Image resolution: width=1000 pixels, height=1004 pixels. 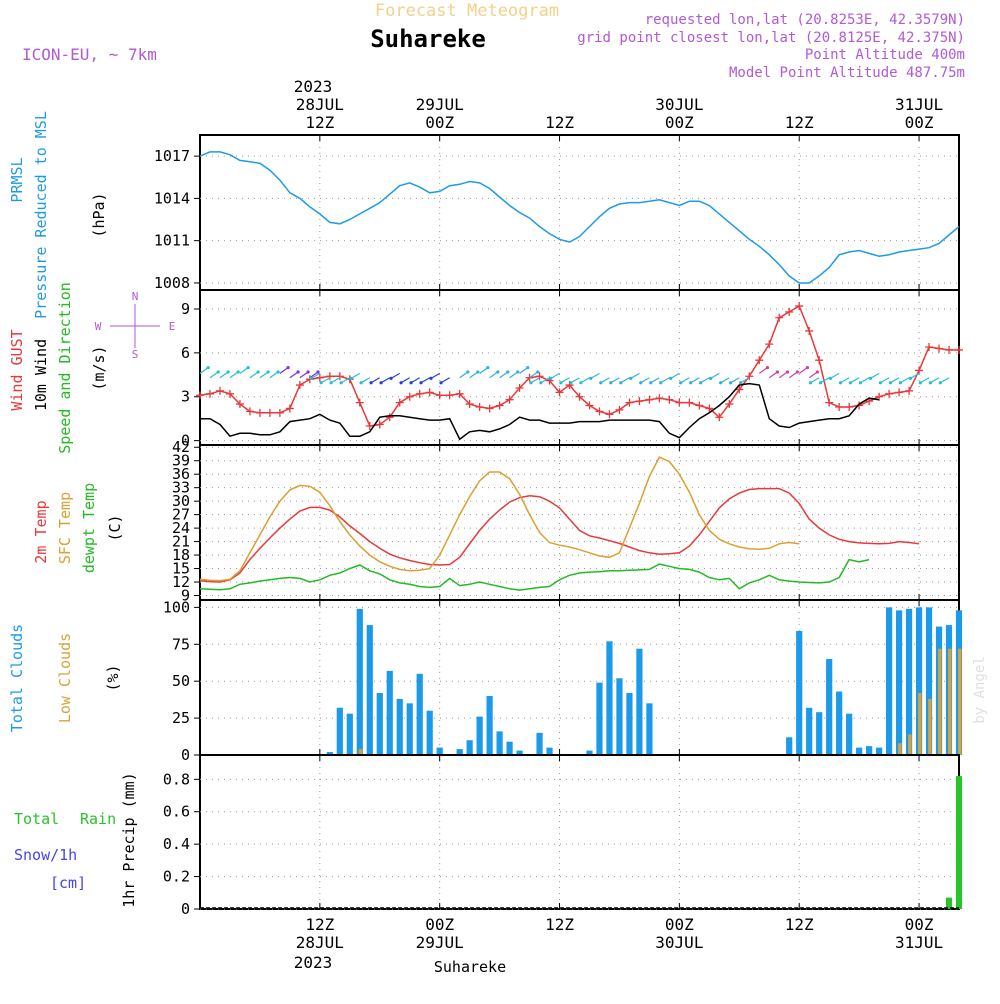 What do you see at coordinates (679, 122) in the screenshot?
I see `top-hour-label: 00Z` at bounding box center [679, 122].